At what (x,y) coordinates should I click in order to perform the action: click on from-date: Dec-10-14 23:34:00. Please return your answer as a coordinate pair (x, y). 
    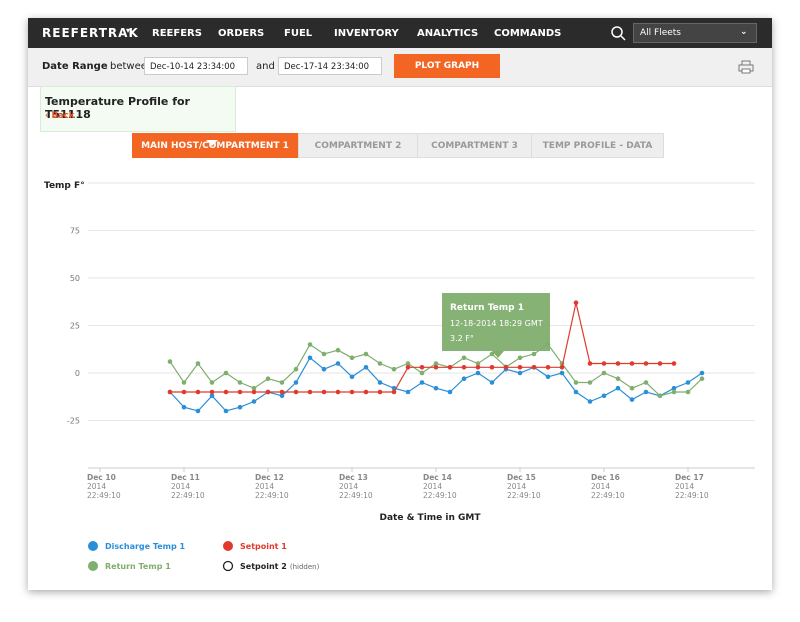
    Looking at the image, I should click on (196, 66).